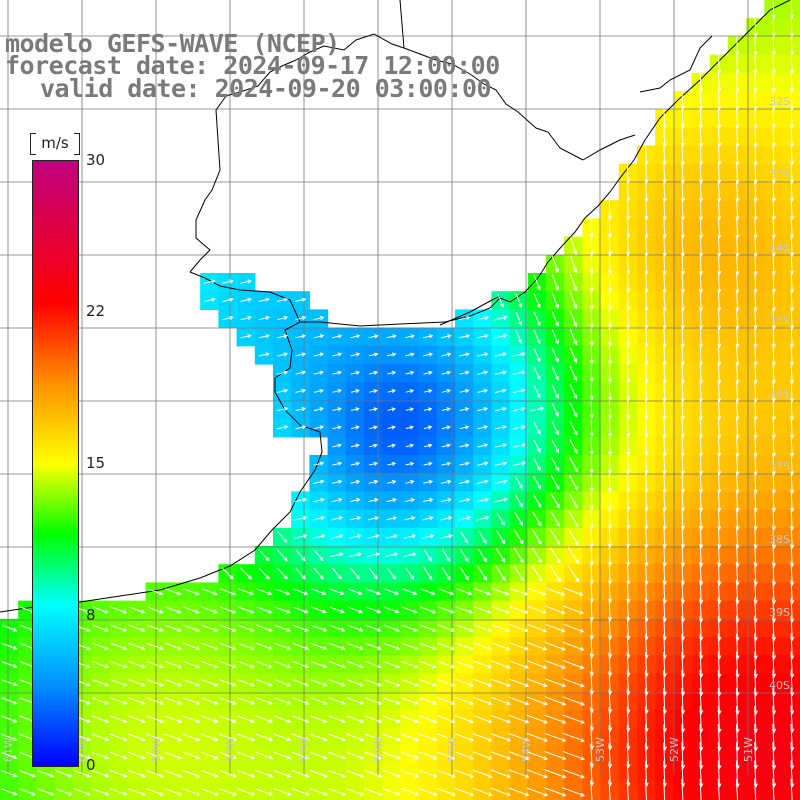 Image resolution: width=800 pixels, height=800 pixels. Describe the element at coordinates (91, 615) in the screenshot. I see `colorbar-tick-8: 8` at that location.